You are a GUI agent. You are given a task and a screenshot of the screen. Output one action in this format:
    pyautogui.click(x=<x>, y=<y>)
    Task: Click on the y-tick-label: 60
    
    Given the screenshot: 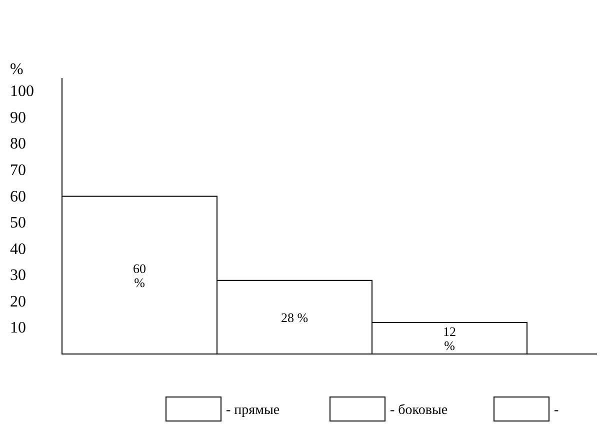 What is the action you would take?
    pyautogui.click(x=18, y=197)
    